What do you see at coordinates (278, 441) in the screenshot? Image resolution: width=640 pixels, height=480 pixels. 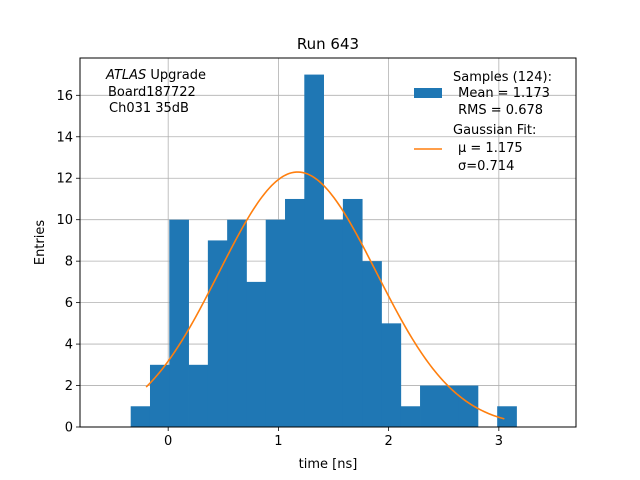 I see `x-tick-label: 1` at bounding box center [278, 441].